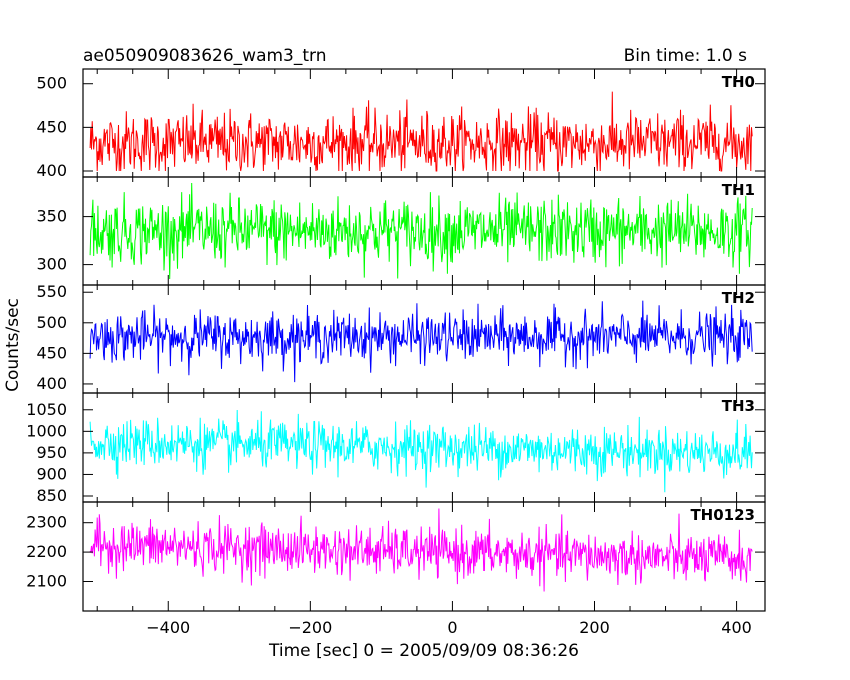 Image resolution: width=850 pixels, height=680 pixels. I want to click on y-tick-label: 850, so click(51, 495).